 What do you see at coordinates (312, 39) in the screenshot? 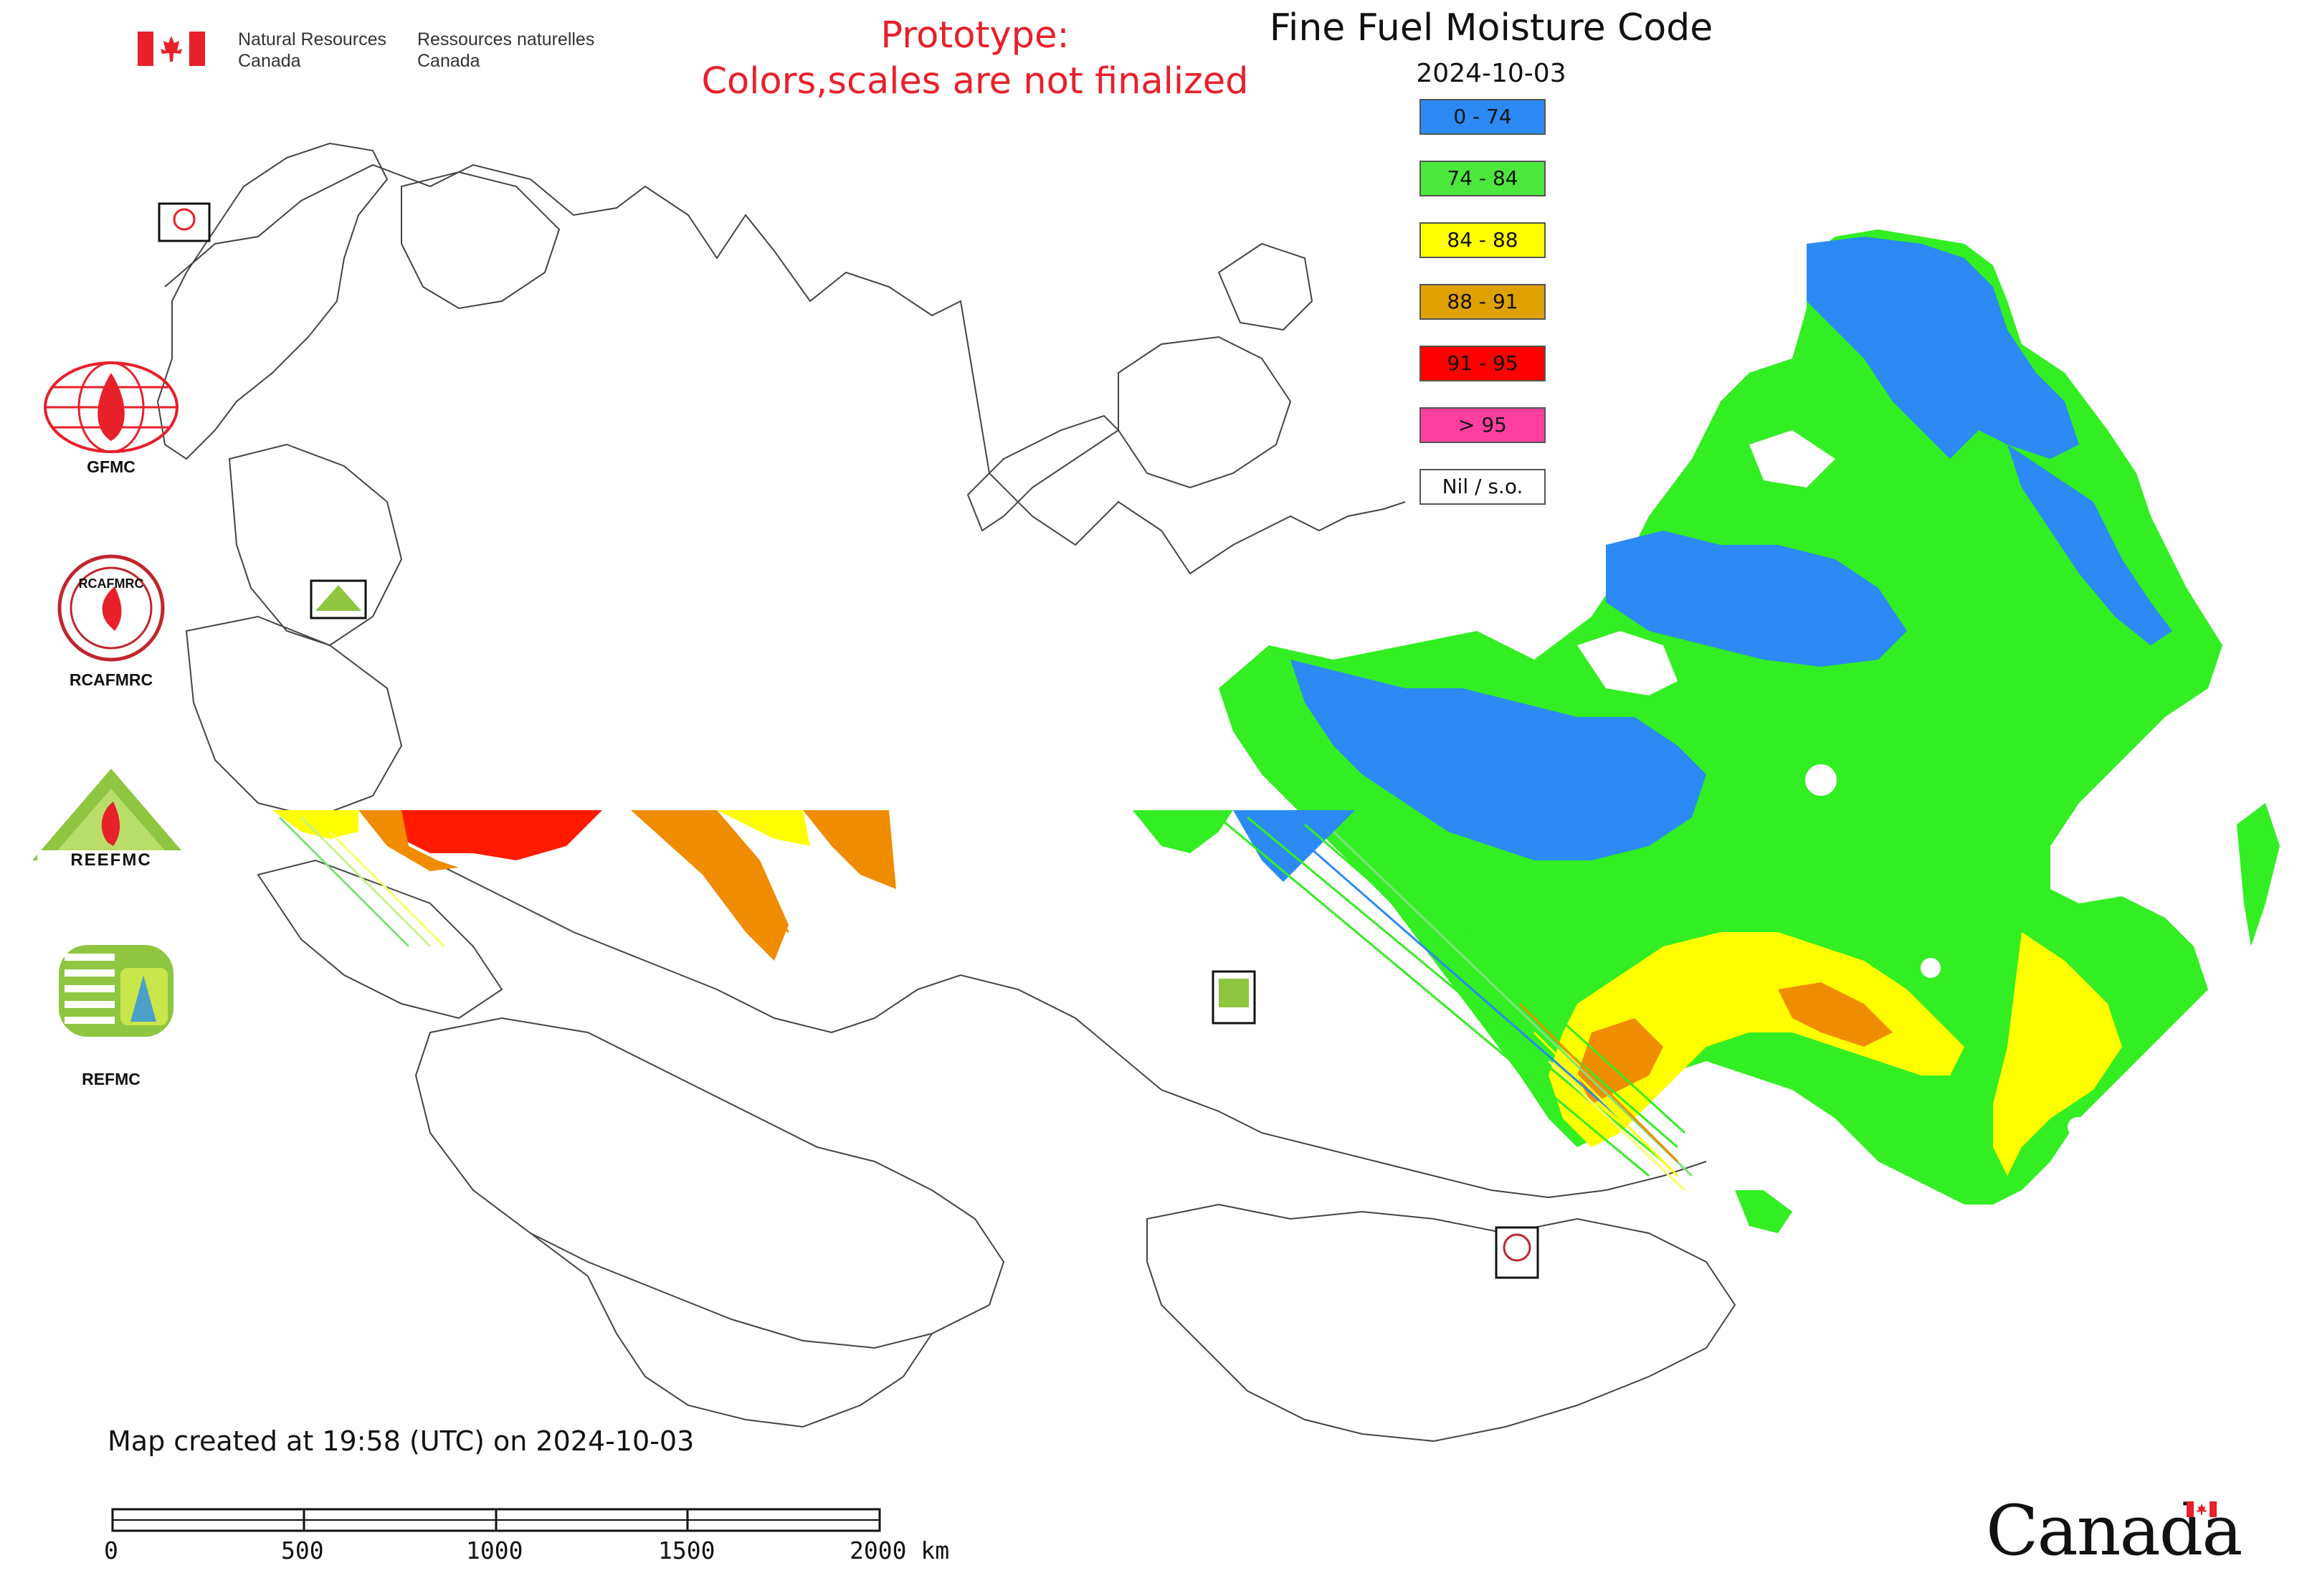
I see `gc-name-en-line1: Natural Resources` at bounding box center [312, 39].